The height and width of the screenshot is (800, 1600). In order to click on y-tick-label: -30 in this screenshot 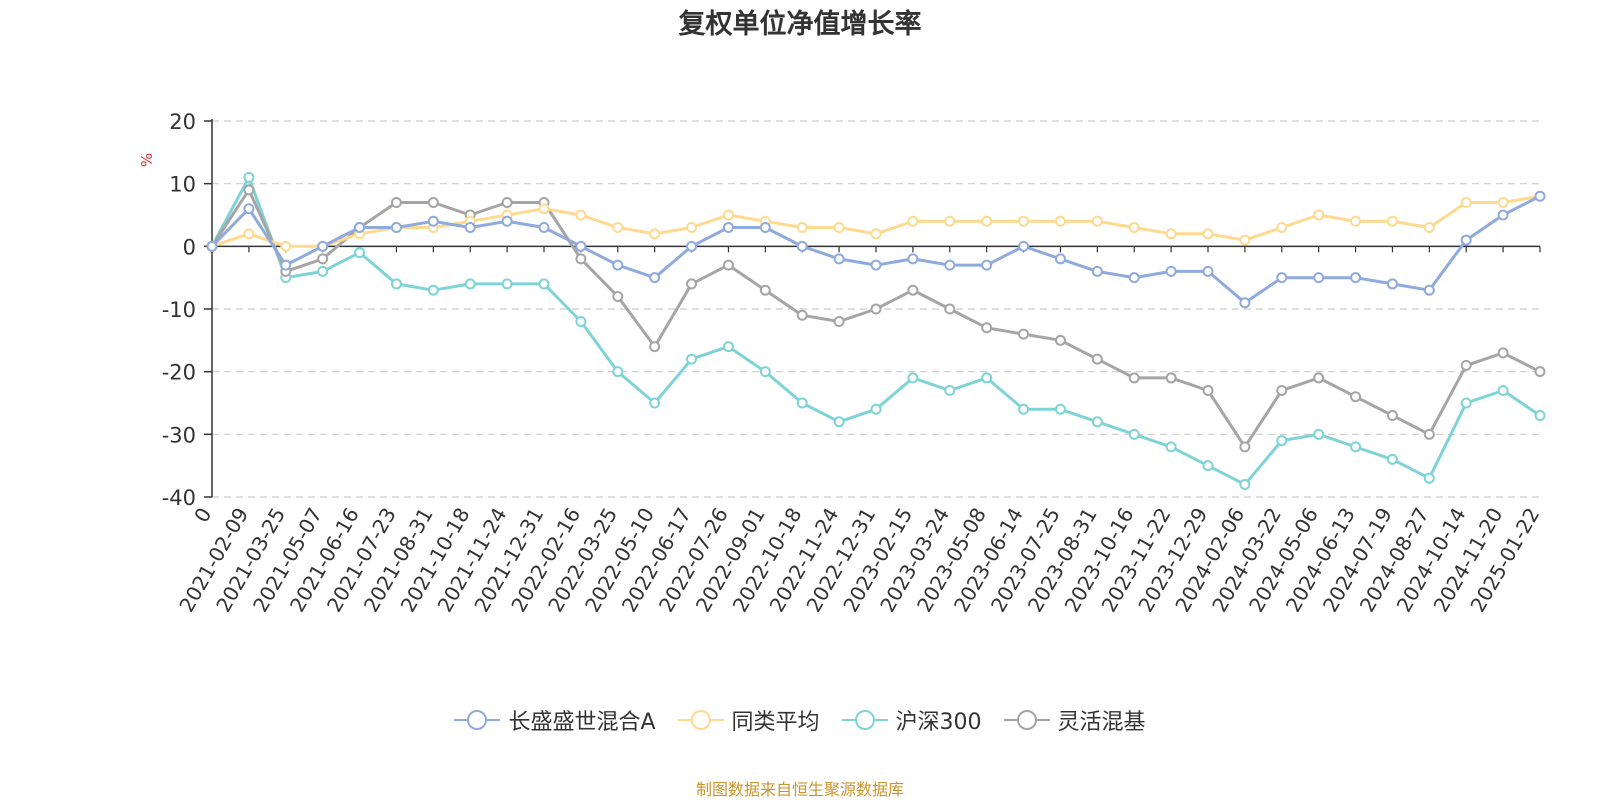, I will do `click(179, 435)`.